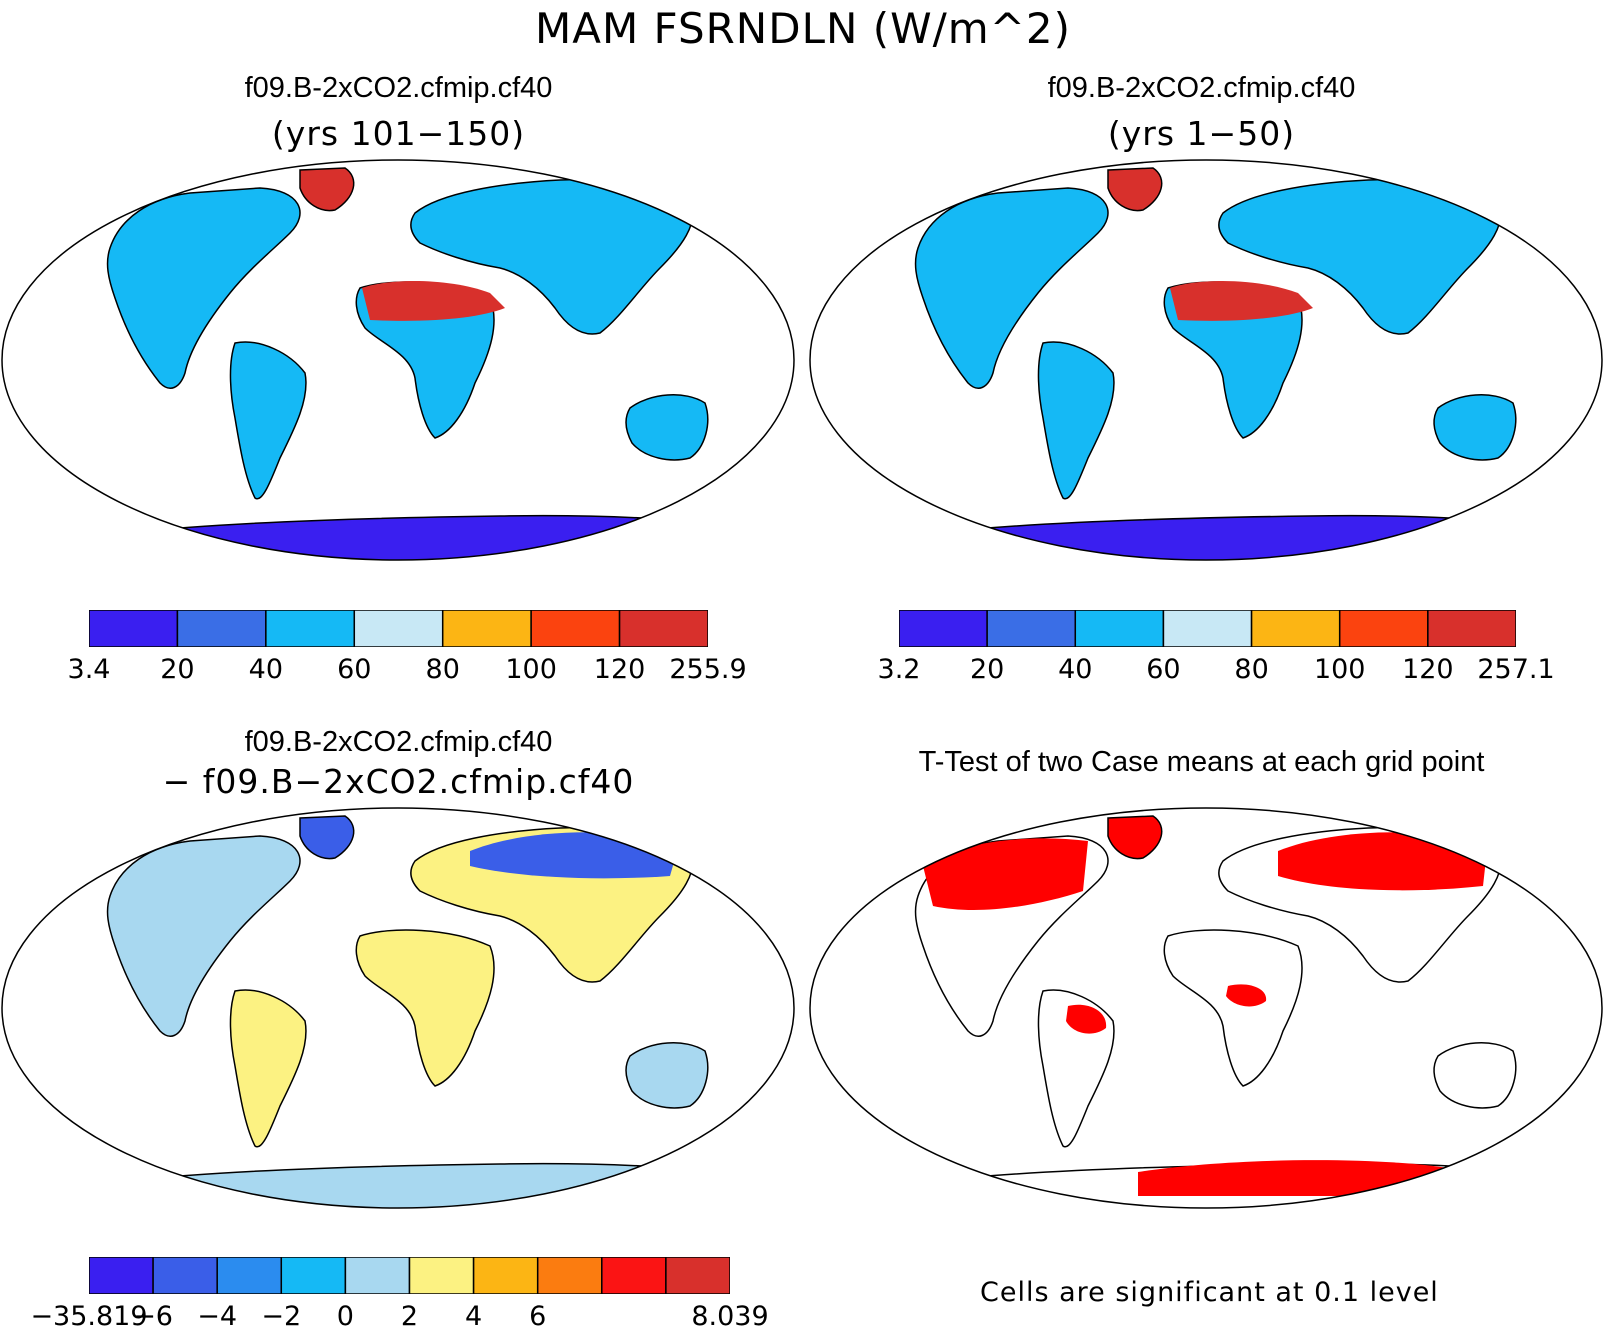 Image resolution: width=1606 pixels, height=1332 pixels. I want to click on panel-3-colorbar, so click(409, 1275).